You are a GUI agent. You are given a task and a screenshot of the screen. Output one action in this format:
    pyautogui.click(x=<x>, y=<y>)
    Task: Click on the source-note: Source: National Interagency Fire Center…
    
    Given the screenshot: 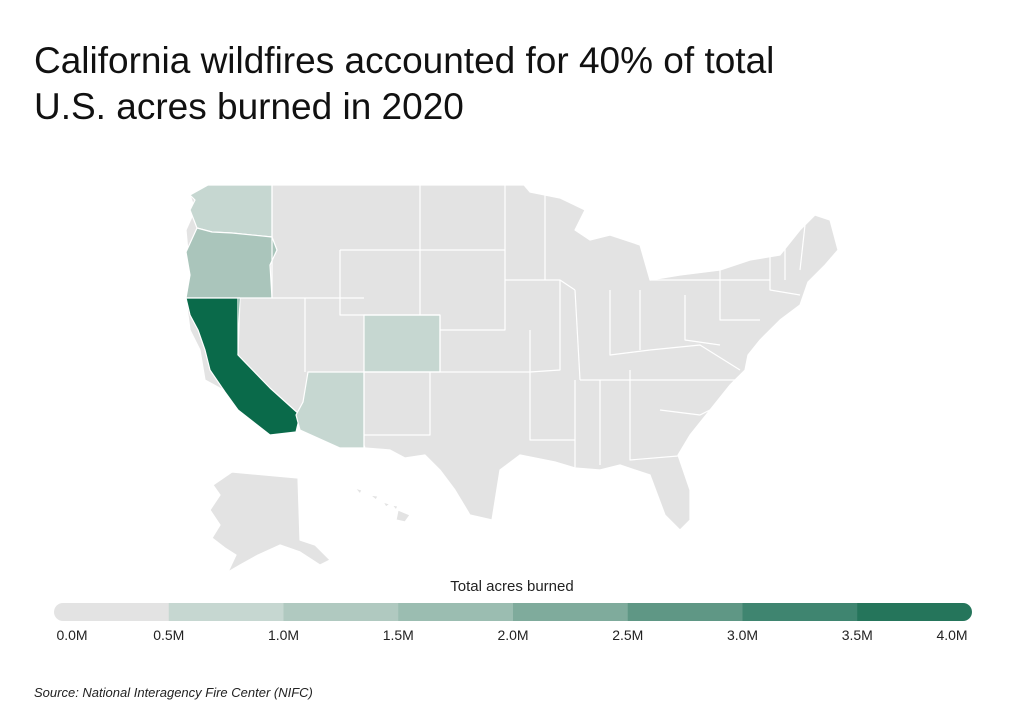 What is the action you would take?
    pyautogui.click(x=173, y=692)
    